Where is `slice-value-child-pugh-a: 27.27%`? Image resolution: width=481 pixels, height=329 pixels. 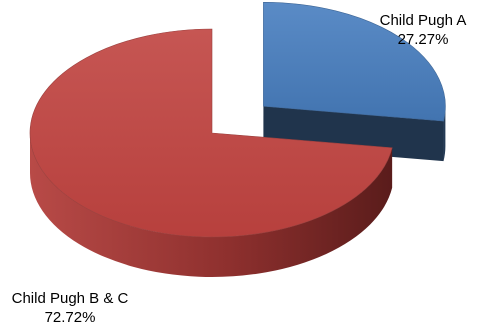
slice-value-child-pugh-a: 27.27% is located at coordinates (423, 39).